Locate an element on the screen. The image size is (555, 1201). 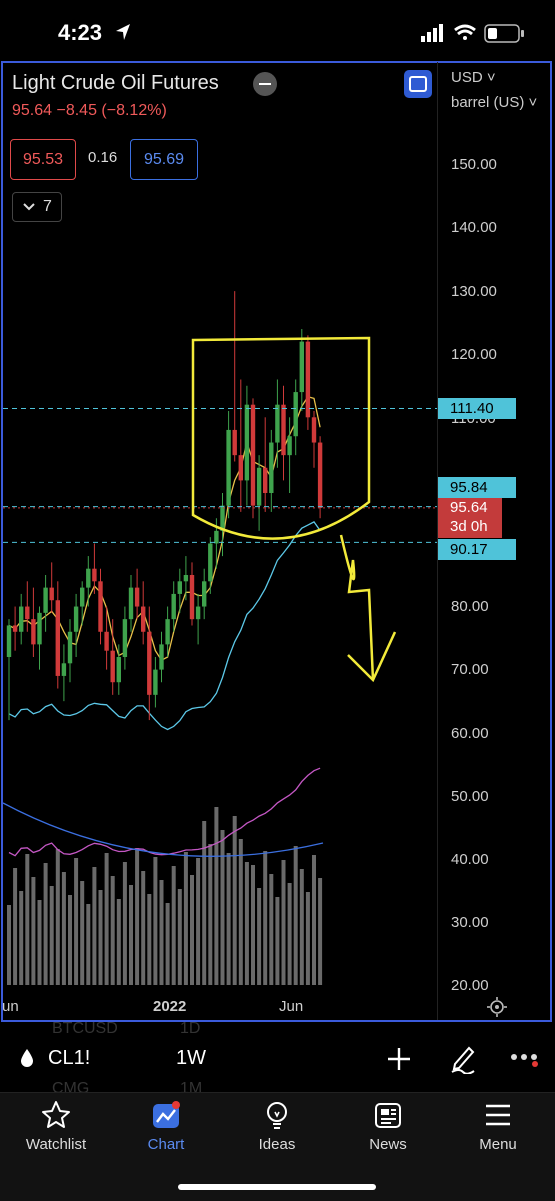
x-tick: Jun is located at coordinates (291, 1006).